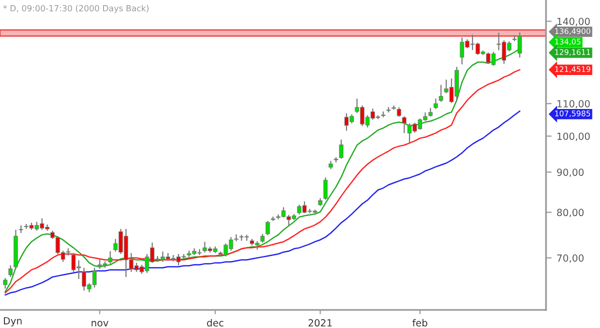  What do you see at coordinates (13, 321) in the screenshot?
I see `text: Dyn` at bounding box center [13, 321].